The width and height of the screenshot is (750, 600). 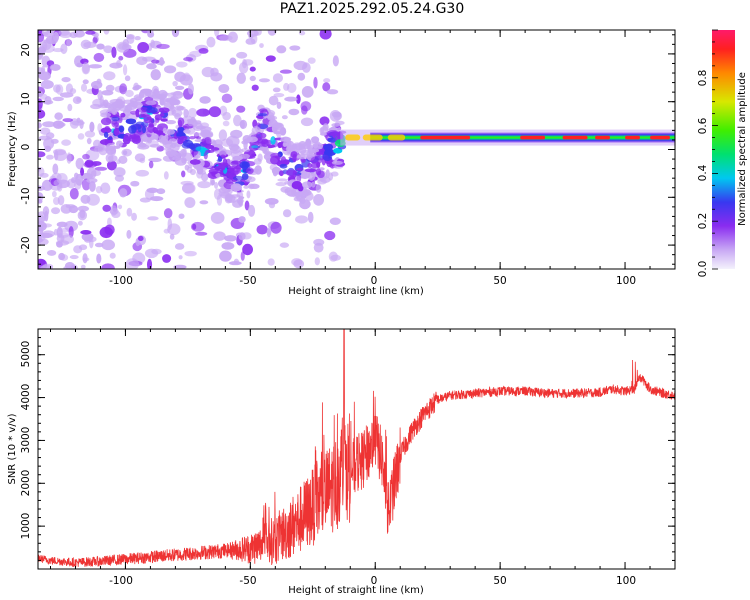 What do you see at coordinates (356, 590) in the screenshot?
I see `bottom-xaxis-label: Height of straight line (km)` at bounding box center [356, 590].